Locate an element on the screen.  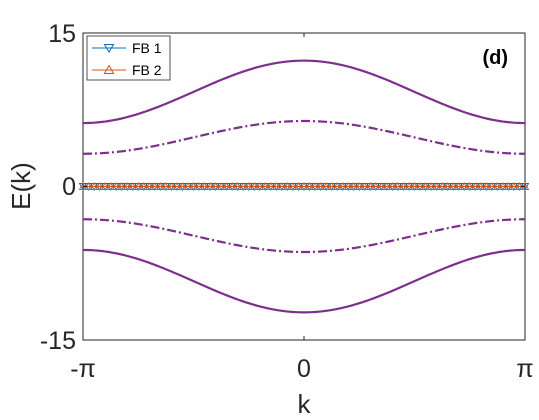
legend-entry-fb2: FB 2 is located at coordinates (127, 70).